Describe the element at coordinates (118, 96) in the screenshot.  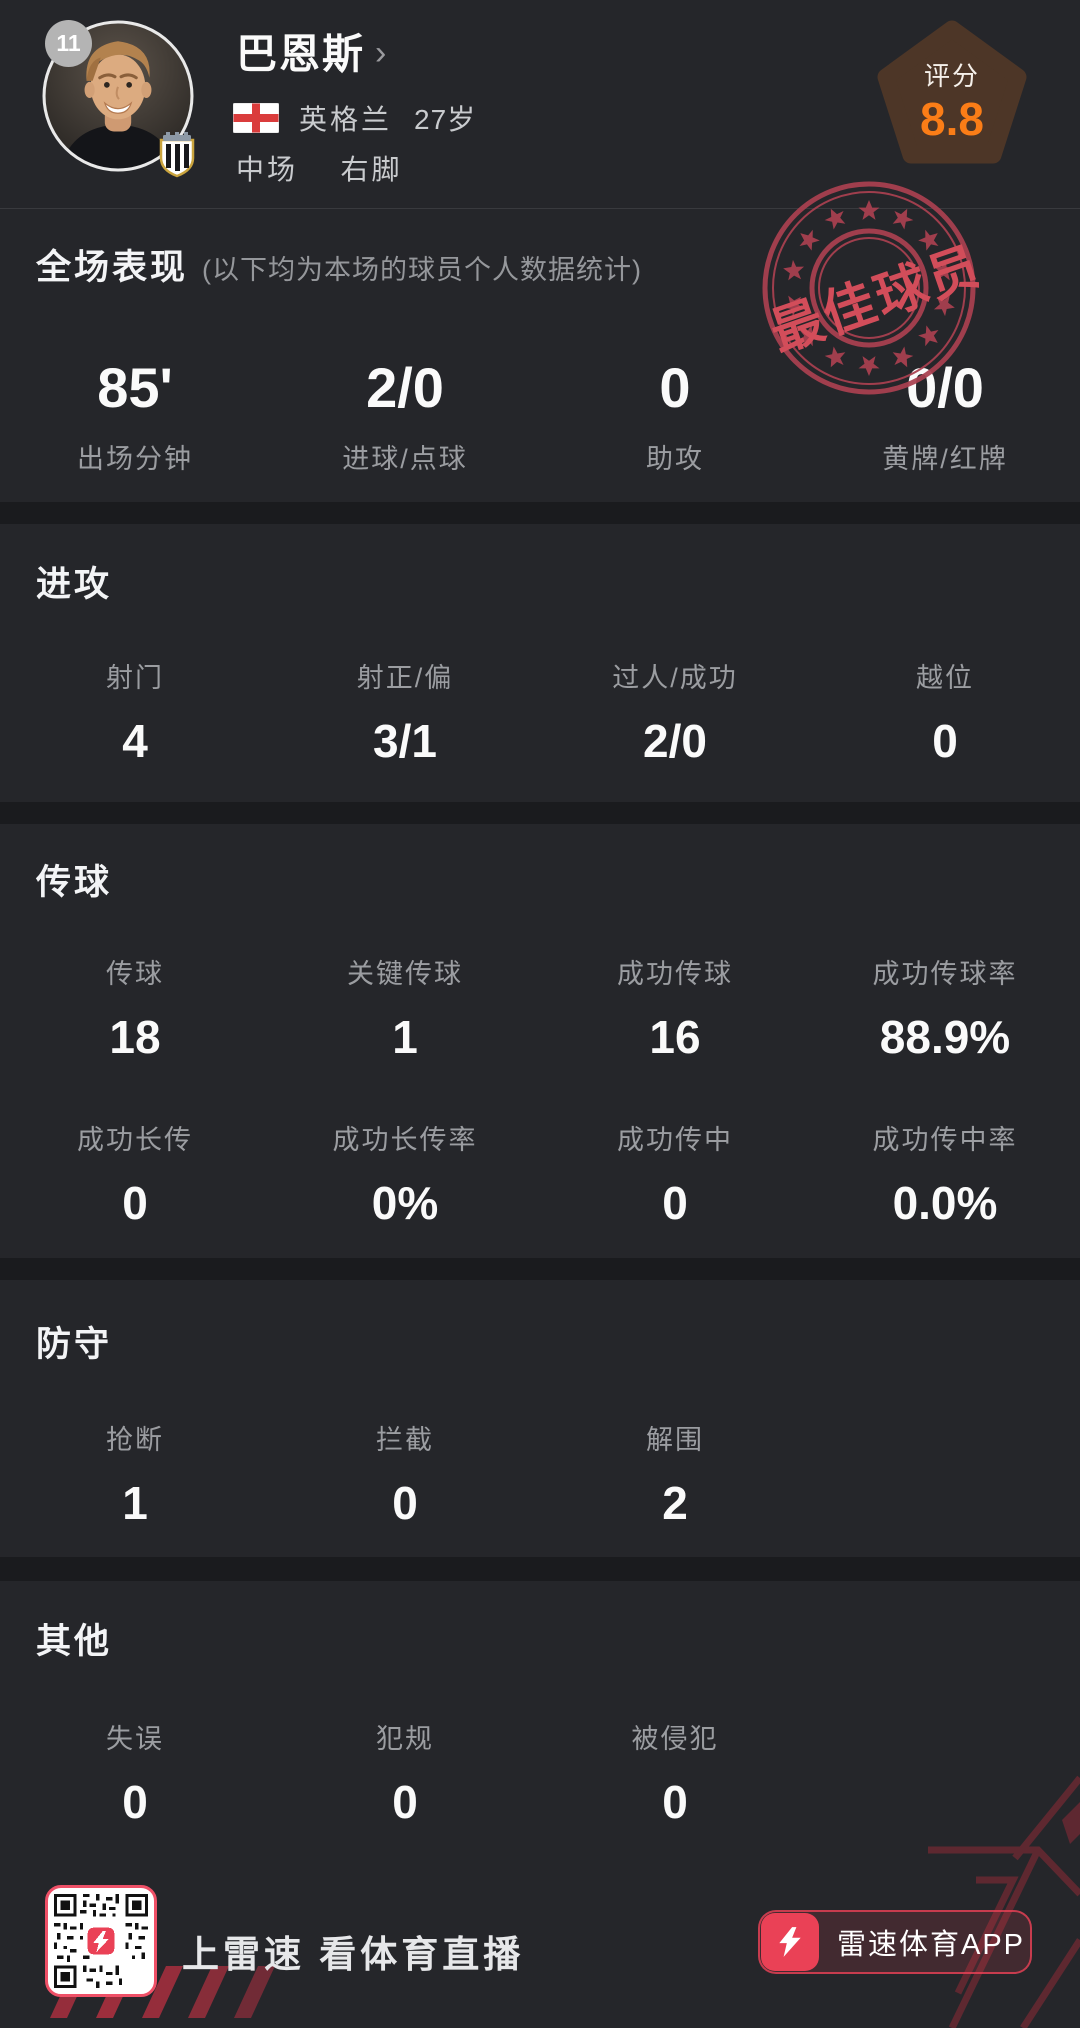
I see `player-photo` at that location.